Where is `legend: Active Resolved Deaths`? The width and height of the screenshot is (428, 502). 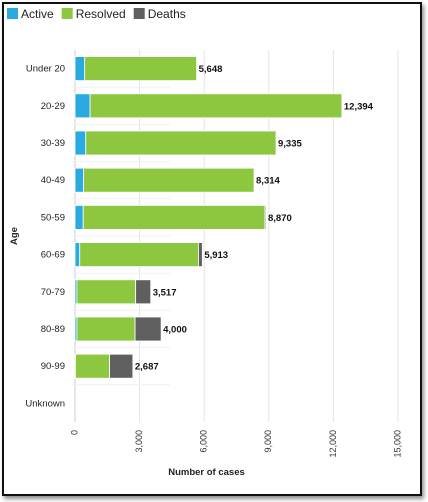 legend: Active Resolved Deaths is located at coordinates (96, 14).